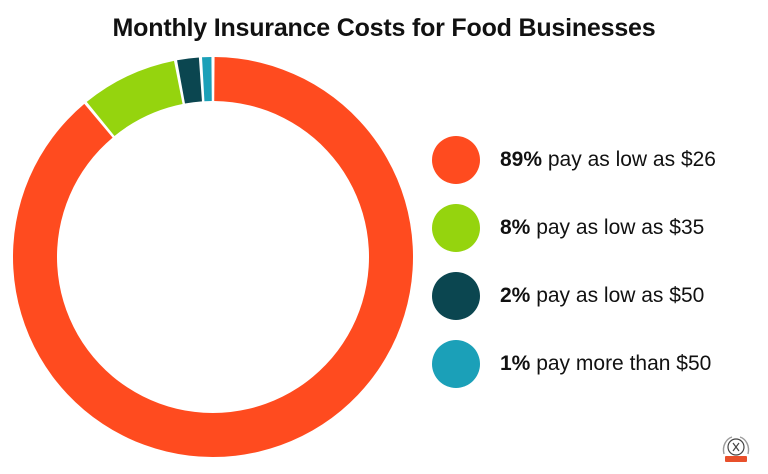 Image resolution: width=768 pixels, height=474 pixels. I want to click on legend-label: 2% pay as low as $50, so click(602, 296).